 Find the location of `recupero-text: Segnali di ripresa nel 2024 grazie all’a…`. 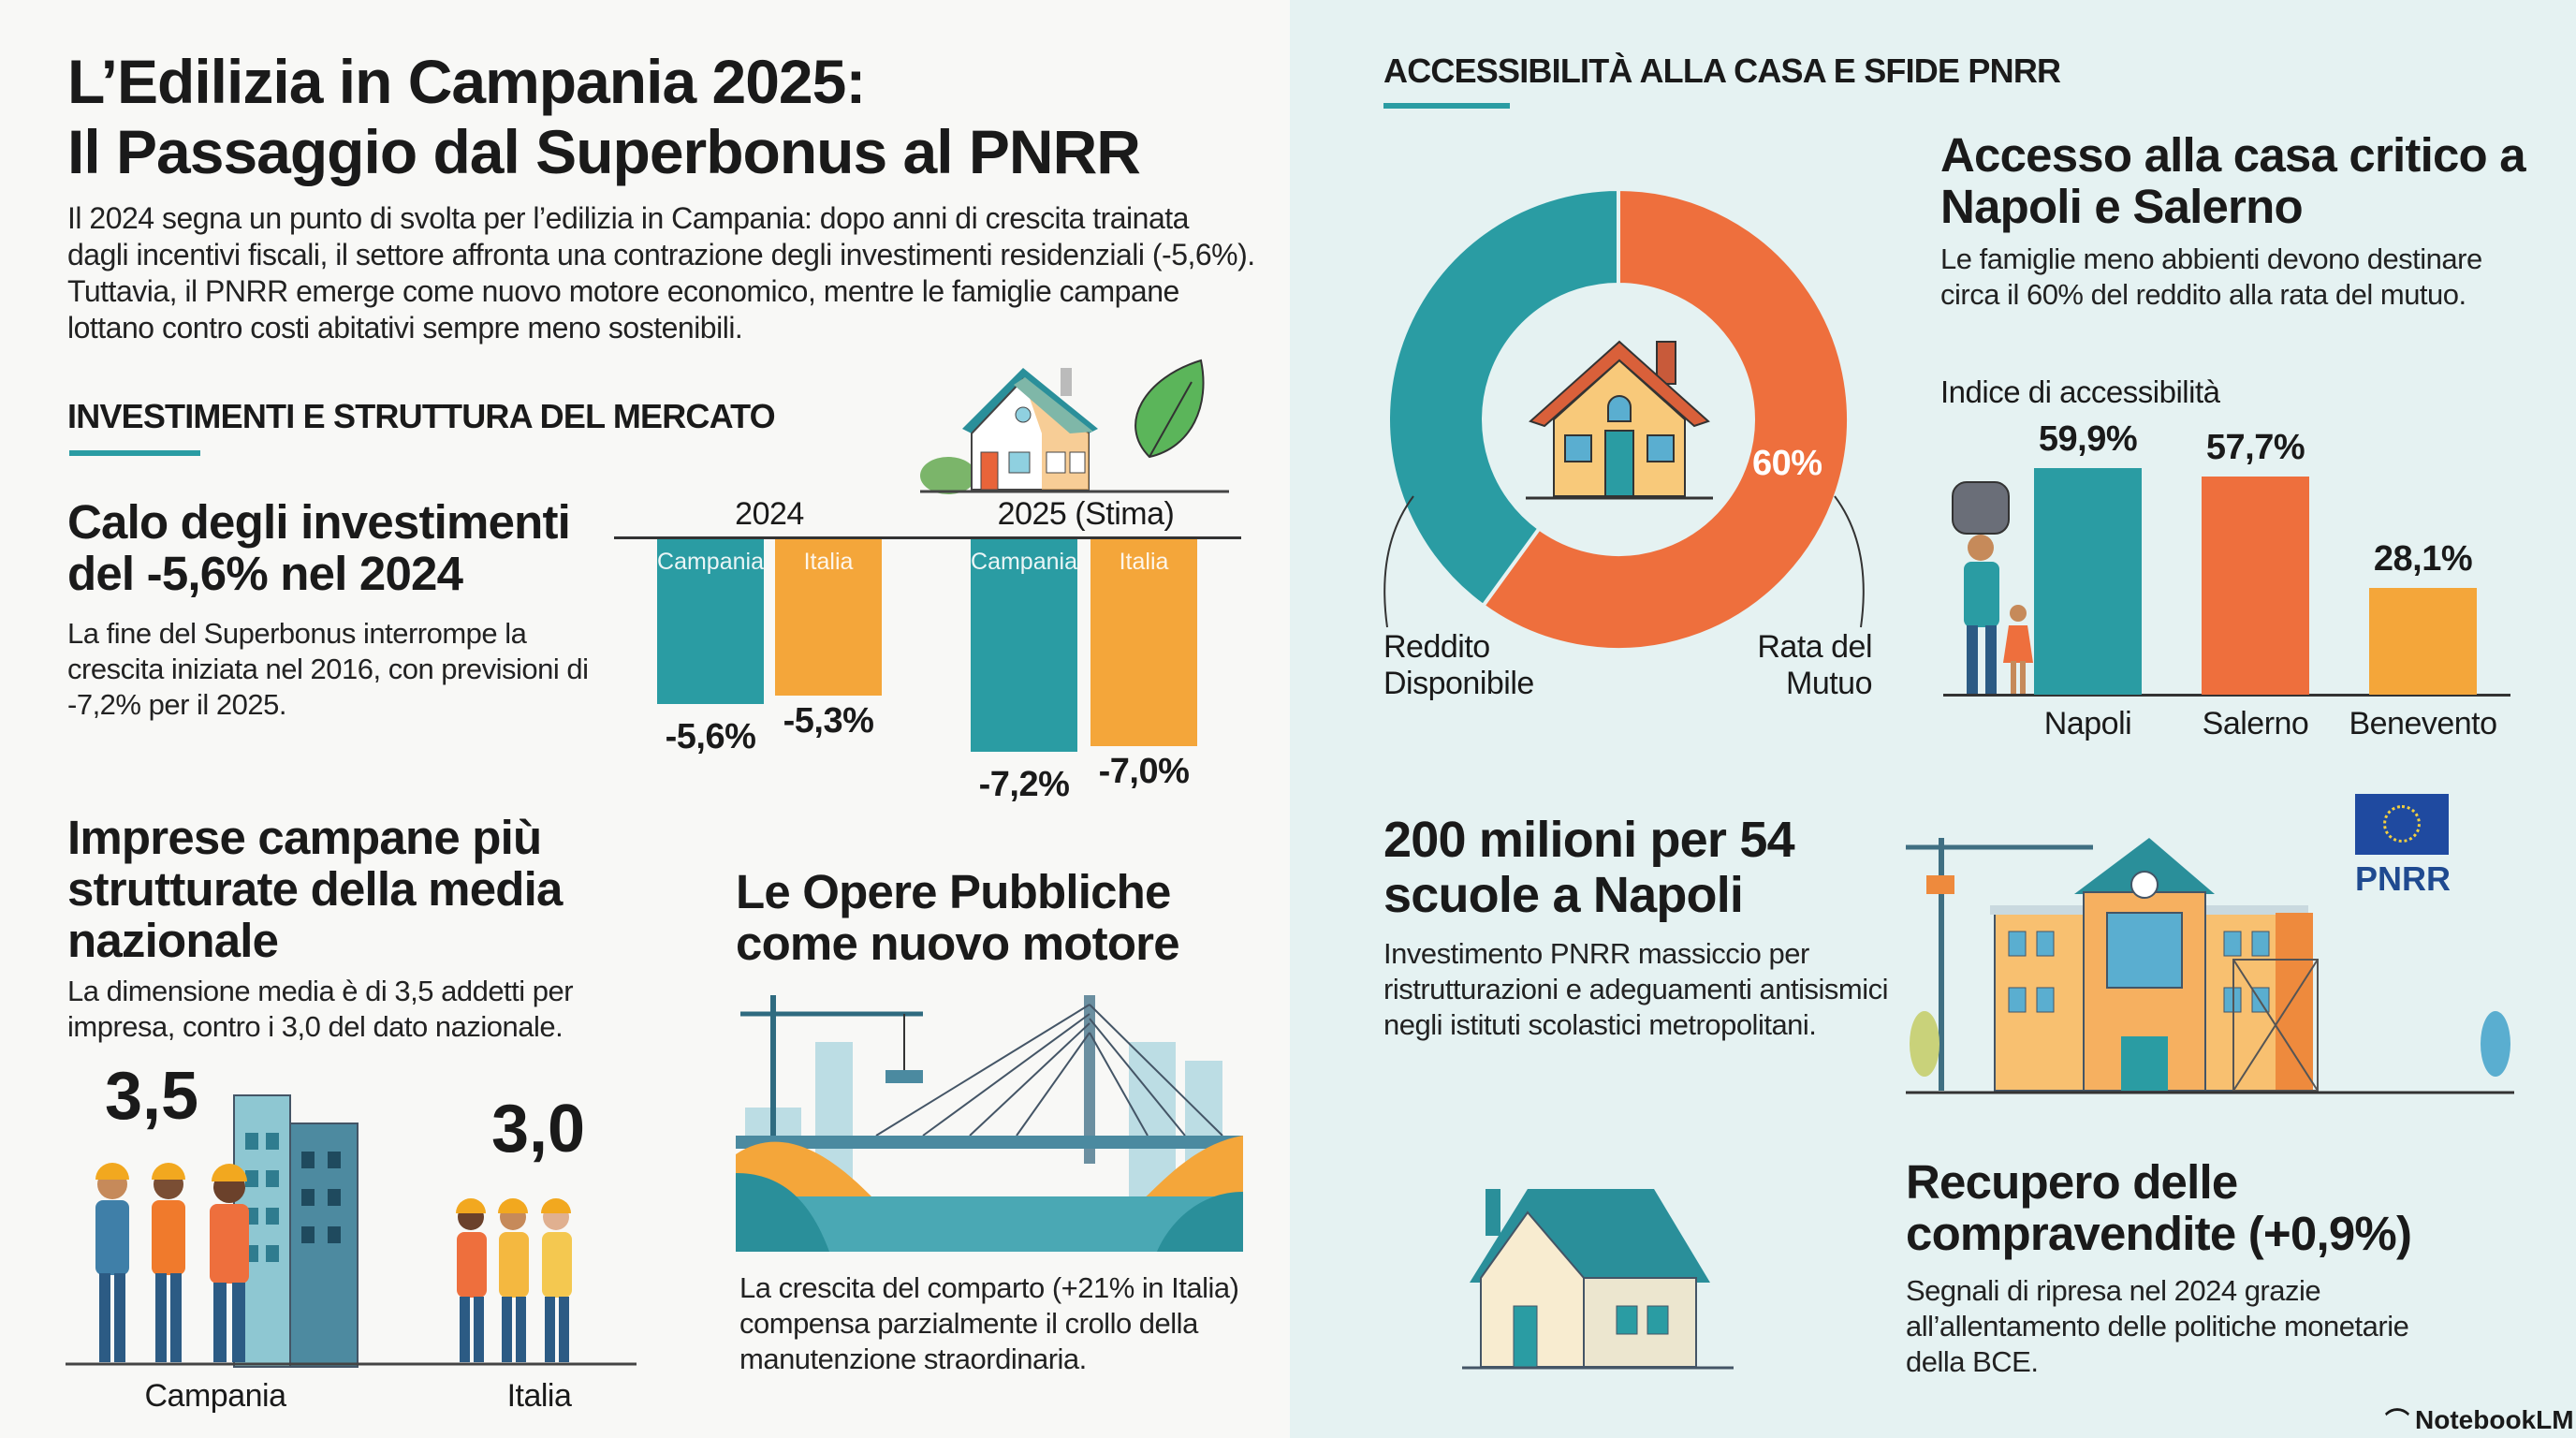

recupero-text: Segnali di ripresa nel 2024 grazie all’a… is located at coordinates (2157, 1326).